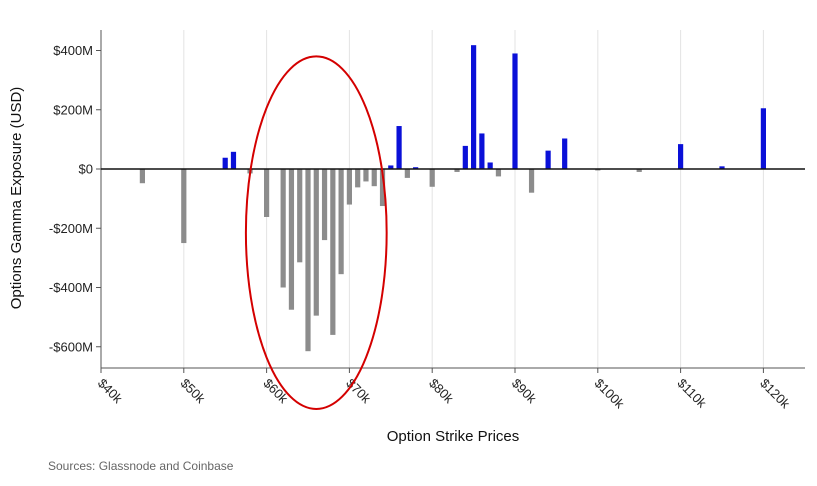 This screenshot has height=486, width=817. Describe the element at coordinates (141, 466) in the screenshot. I see `source-note: Sources: Glassnode and Coinbase` at that location.